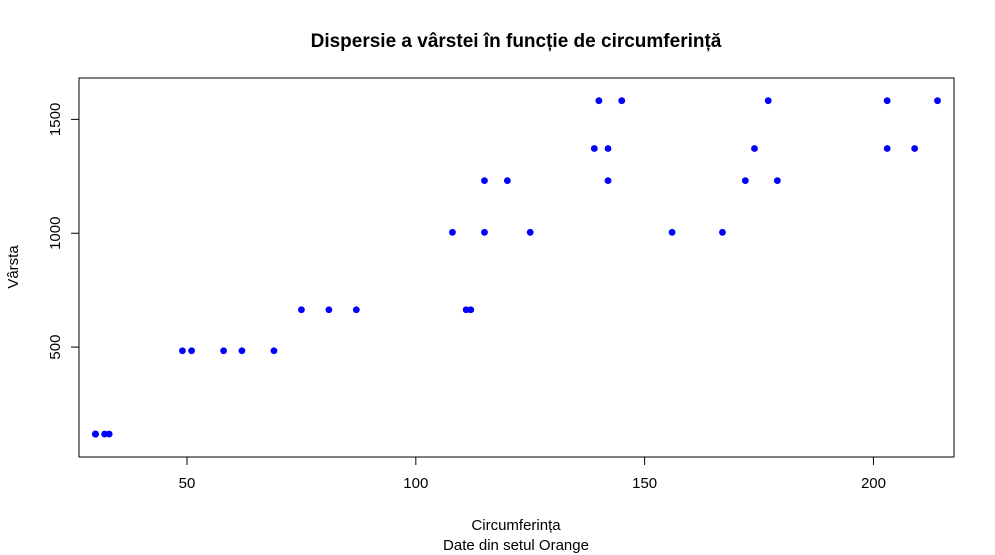 The image size is (995, 555). I want to click on x-axis-label: Circumferința, so click(516, 525).